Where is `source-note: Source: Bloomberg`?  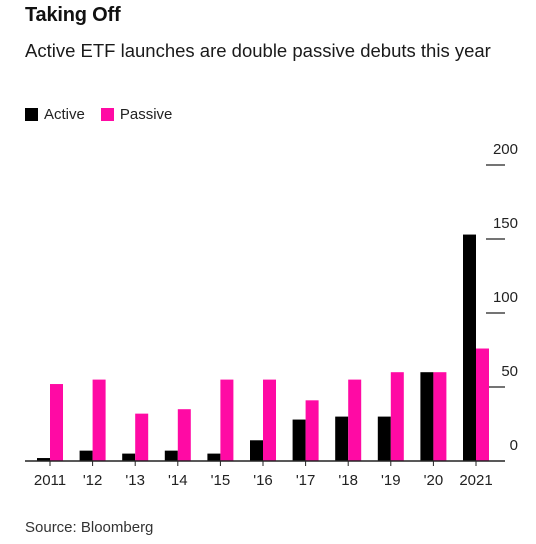 source-note: Source: Bloomberg is located at coordinates (89, 527).